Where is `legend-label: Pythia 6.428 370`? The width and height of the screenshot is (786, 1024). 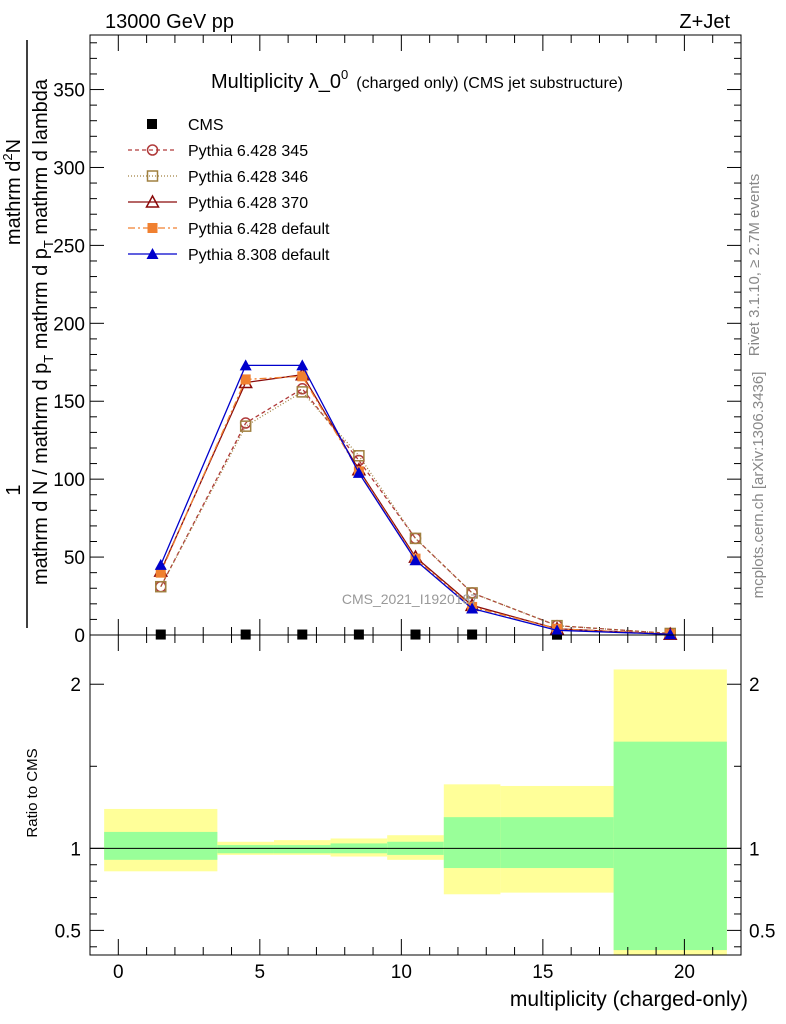 legend-label: Pythia 6.428 370 is located at coordinates (248, 203).